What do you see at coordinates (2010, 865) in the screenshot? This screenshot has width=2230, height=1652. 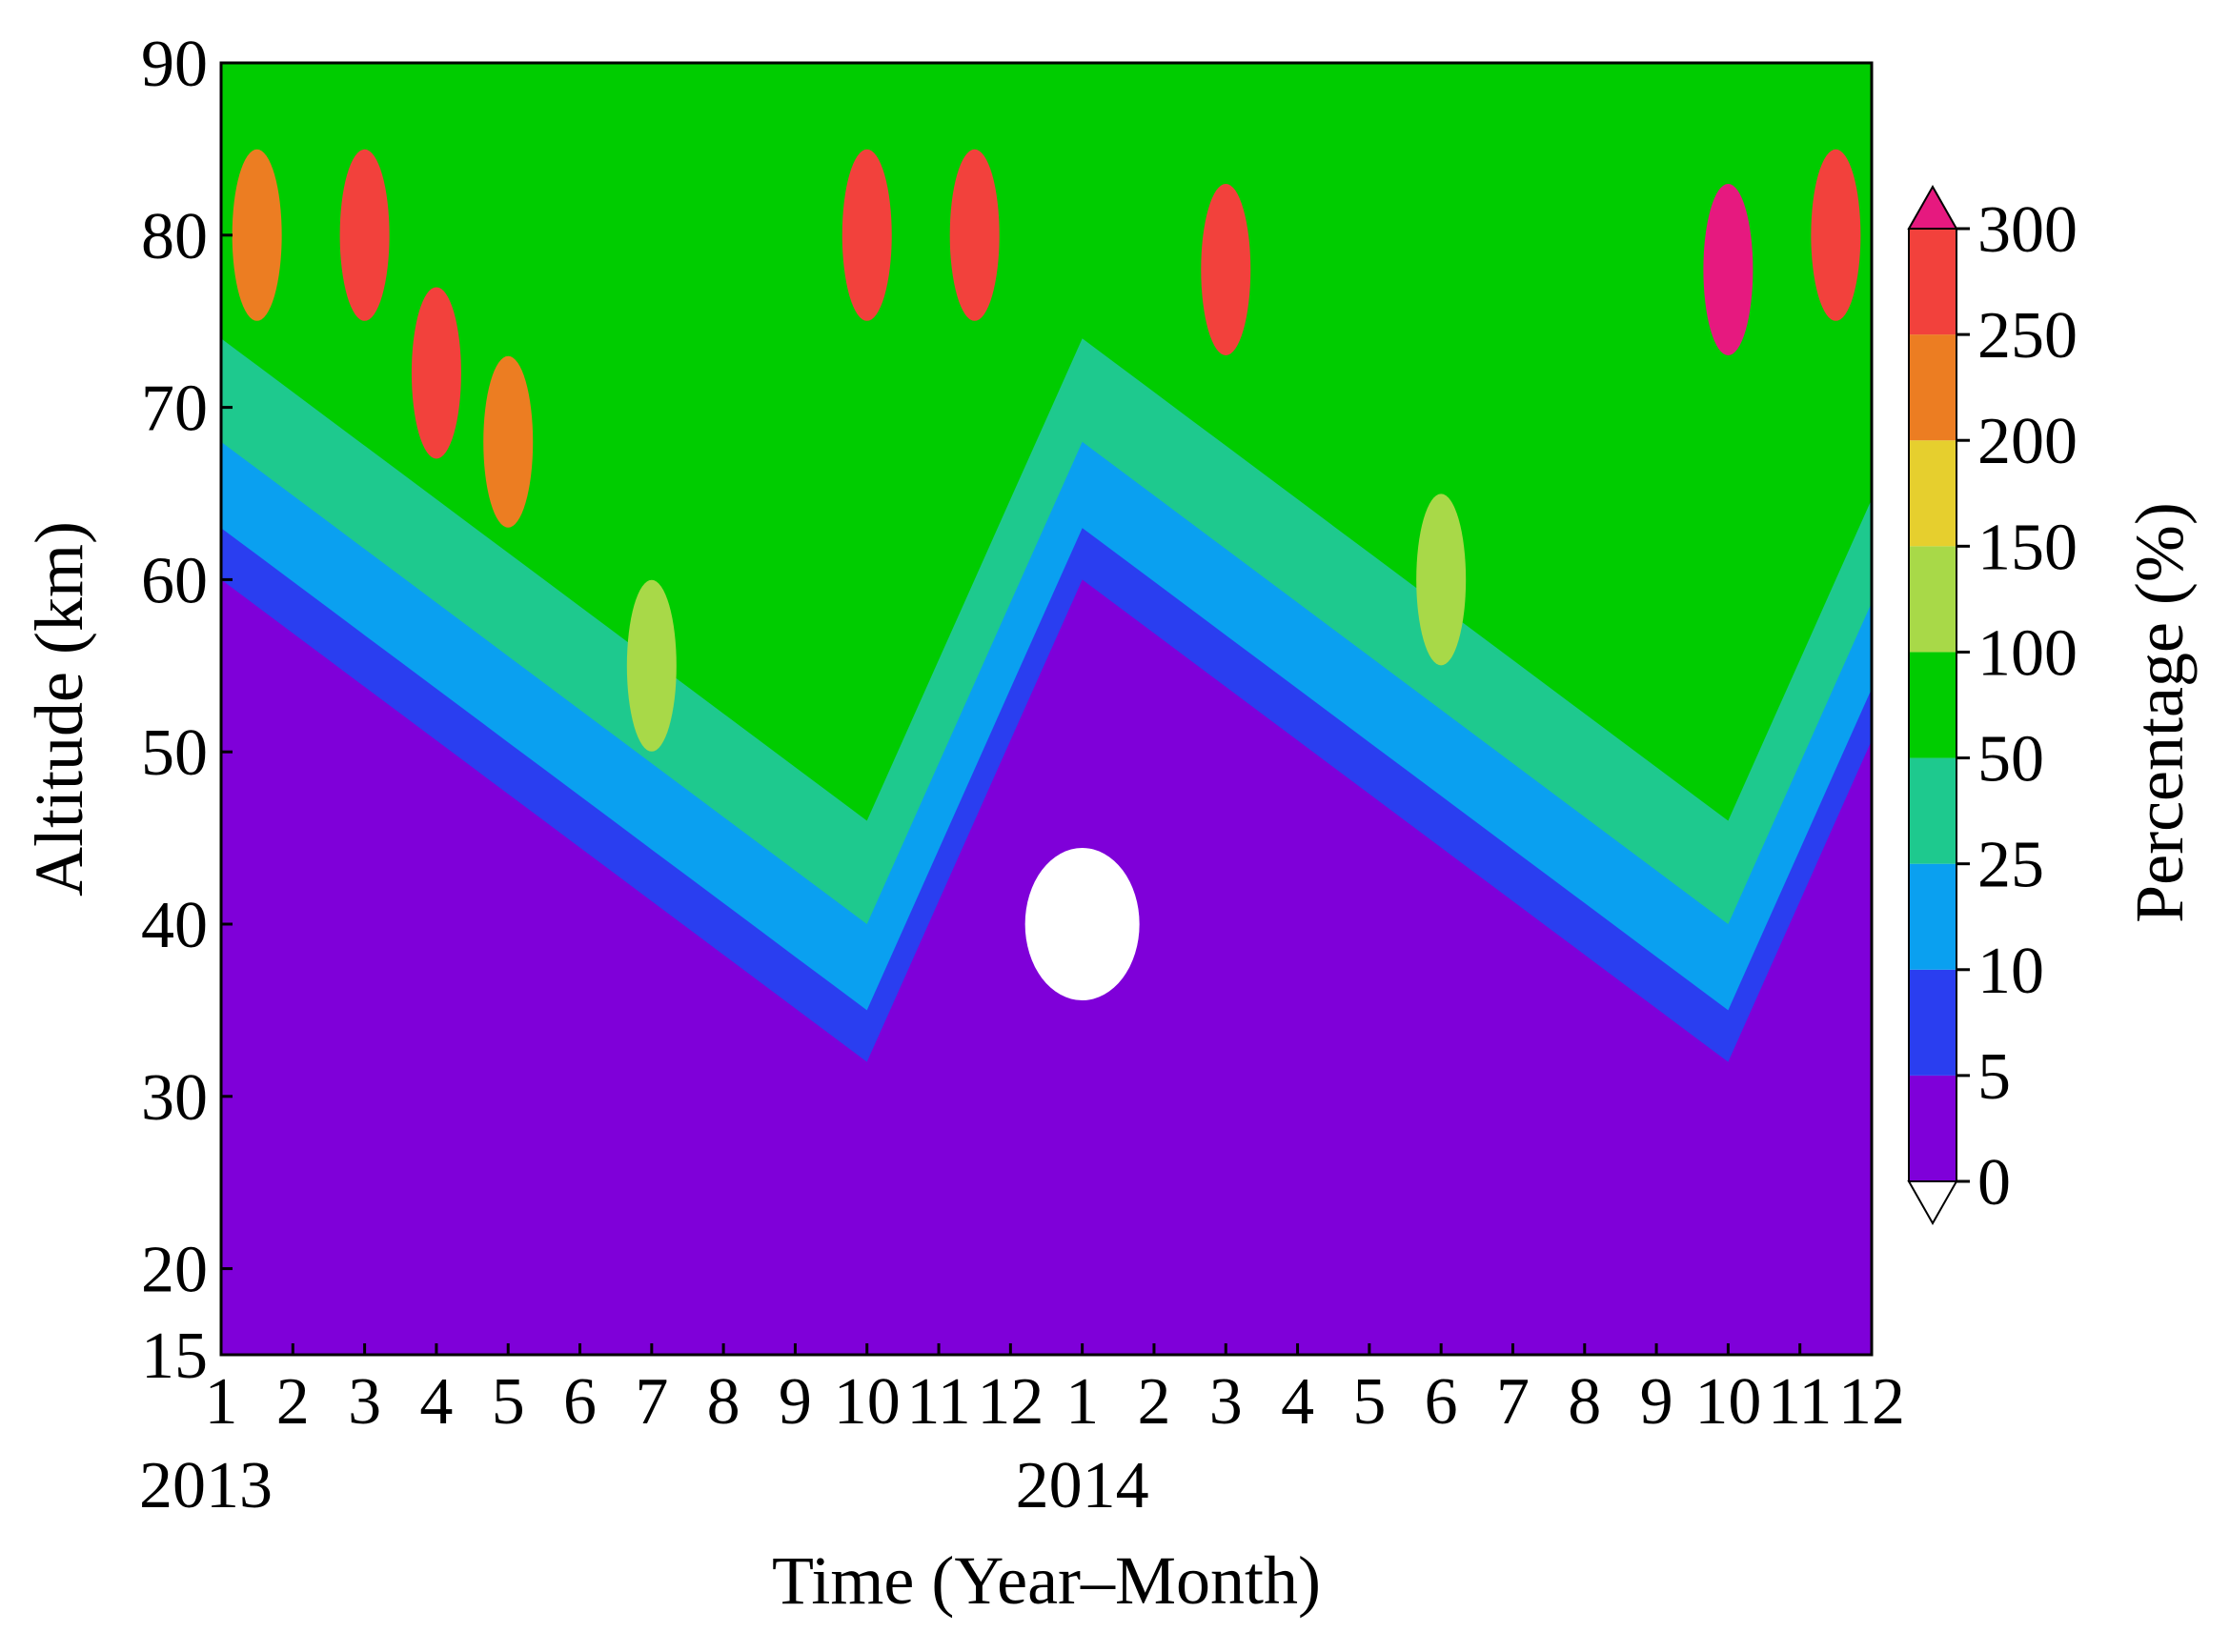 I see `colorbar-tick-label: 25` at bounding box center [2010, 865].